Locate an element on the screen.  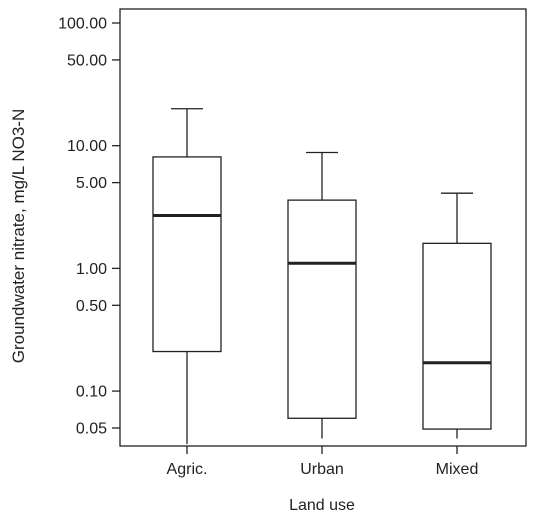
x-tick-label: Agric. is located at coordinates (187, 469).